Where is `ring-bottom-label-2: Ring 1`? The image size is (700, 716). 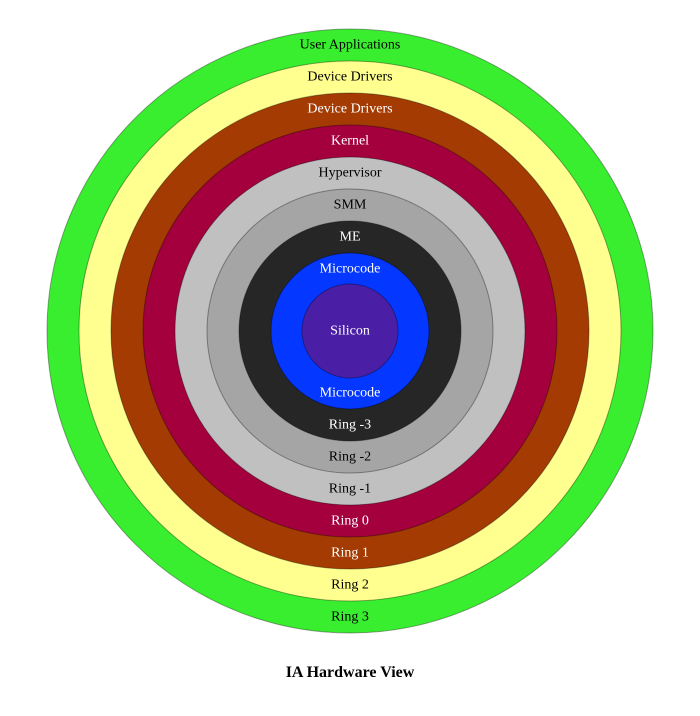 ring-bottom-label-2: Ring 1 is located at coordinates (350, 553).